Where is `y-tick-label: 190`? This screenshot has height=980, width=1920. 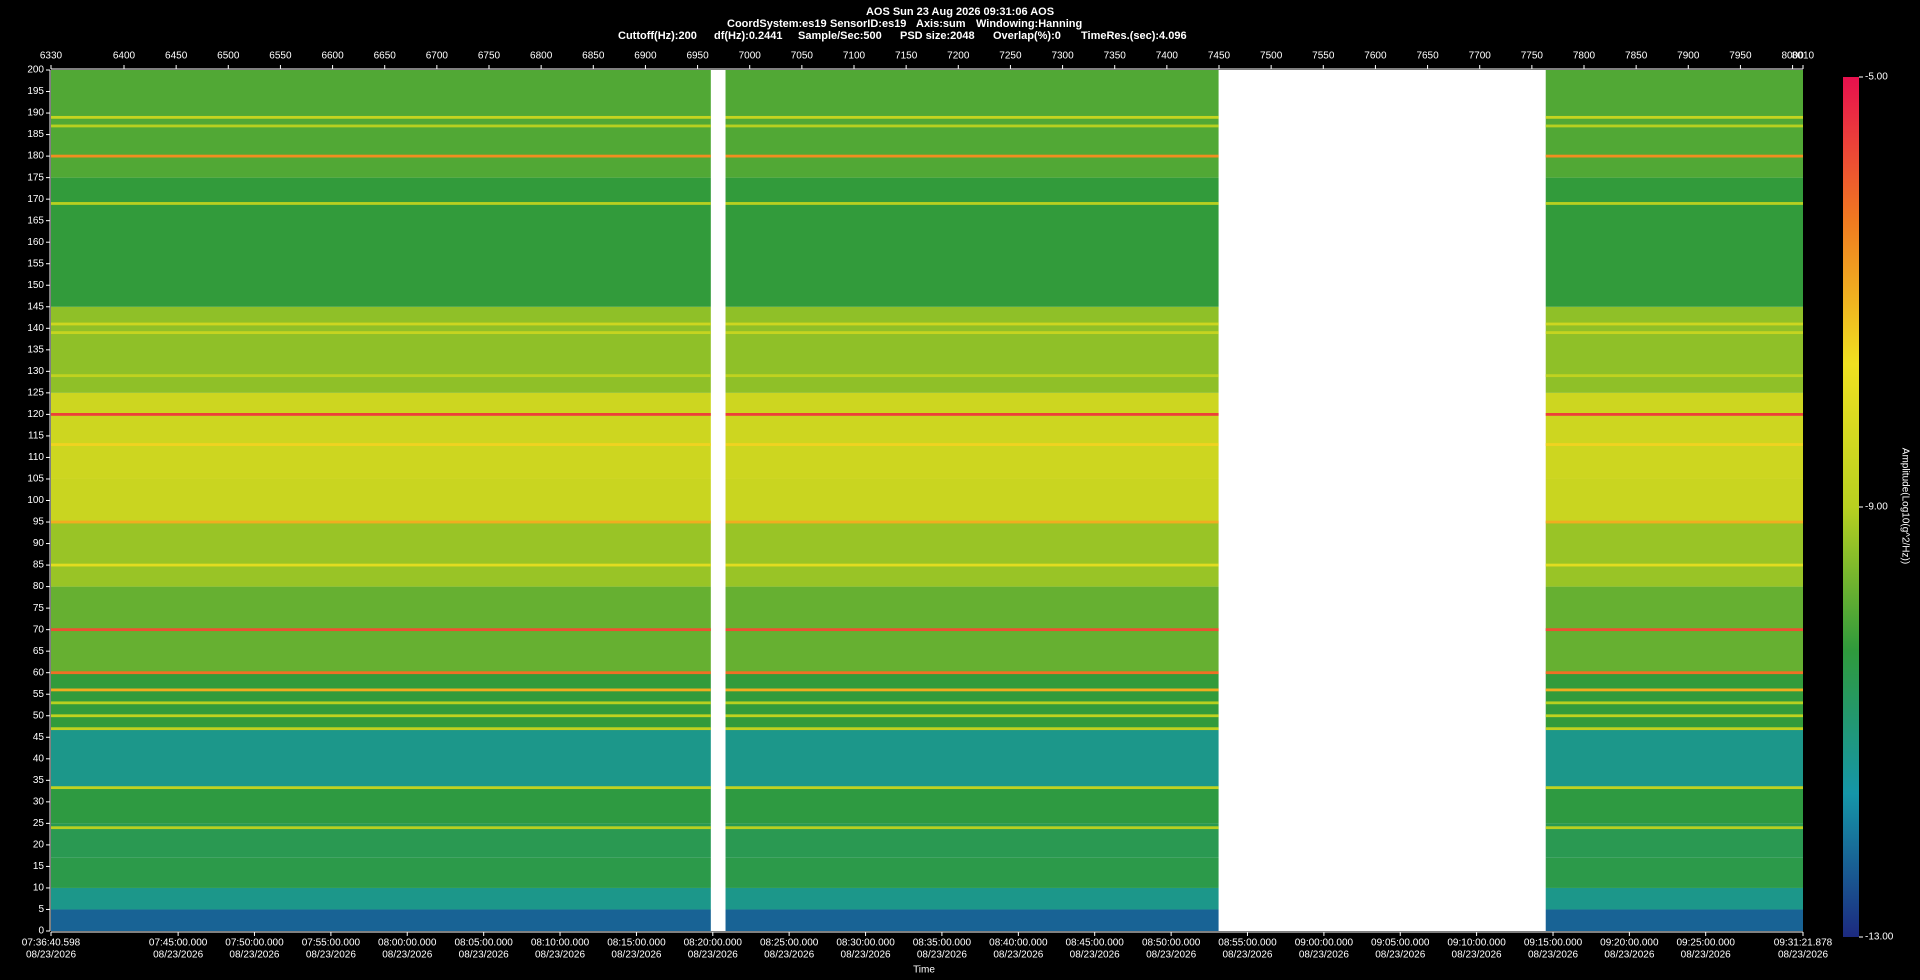
y-tick-label: 190 is located at coordinates (35, 113).